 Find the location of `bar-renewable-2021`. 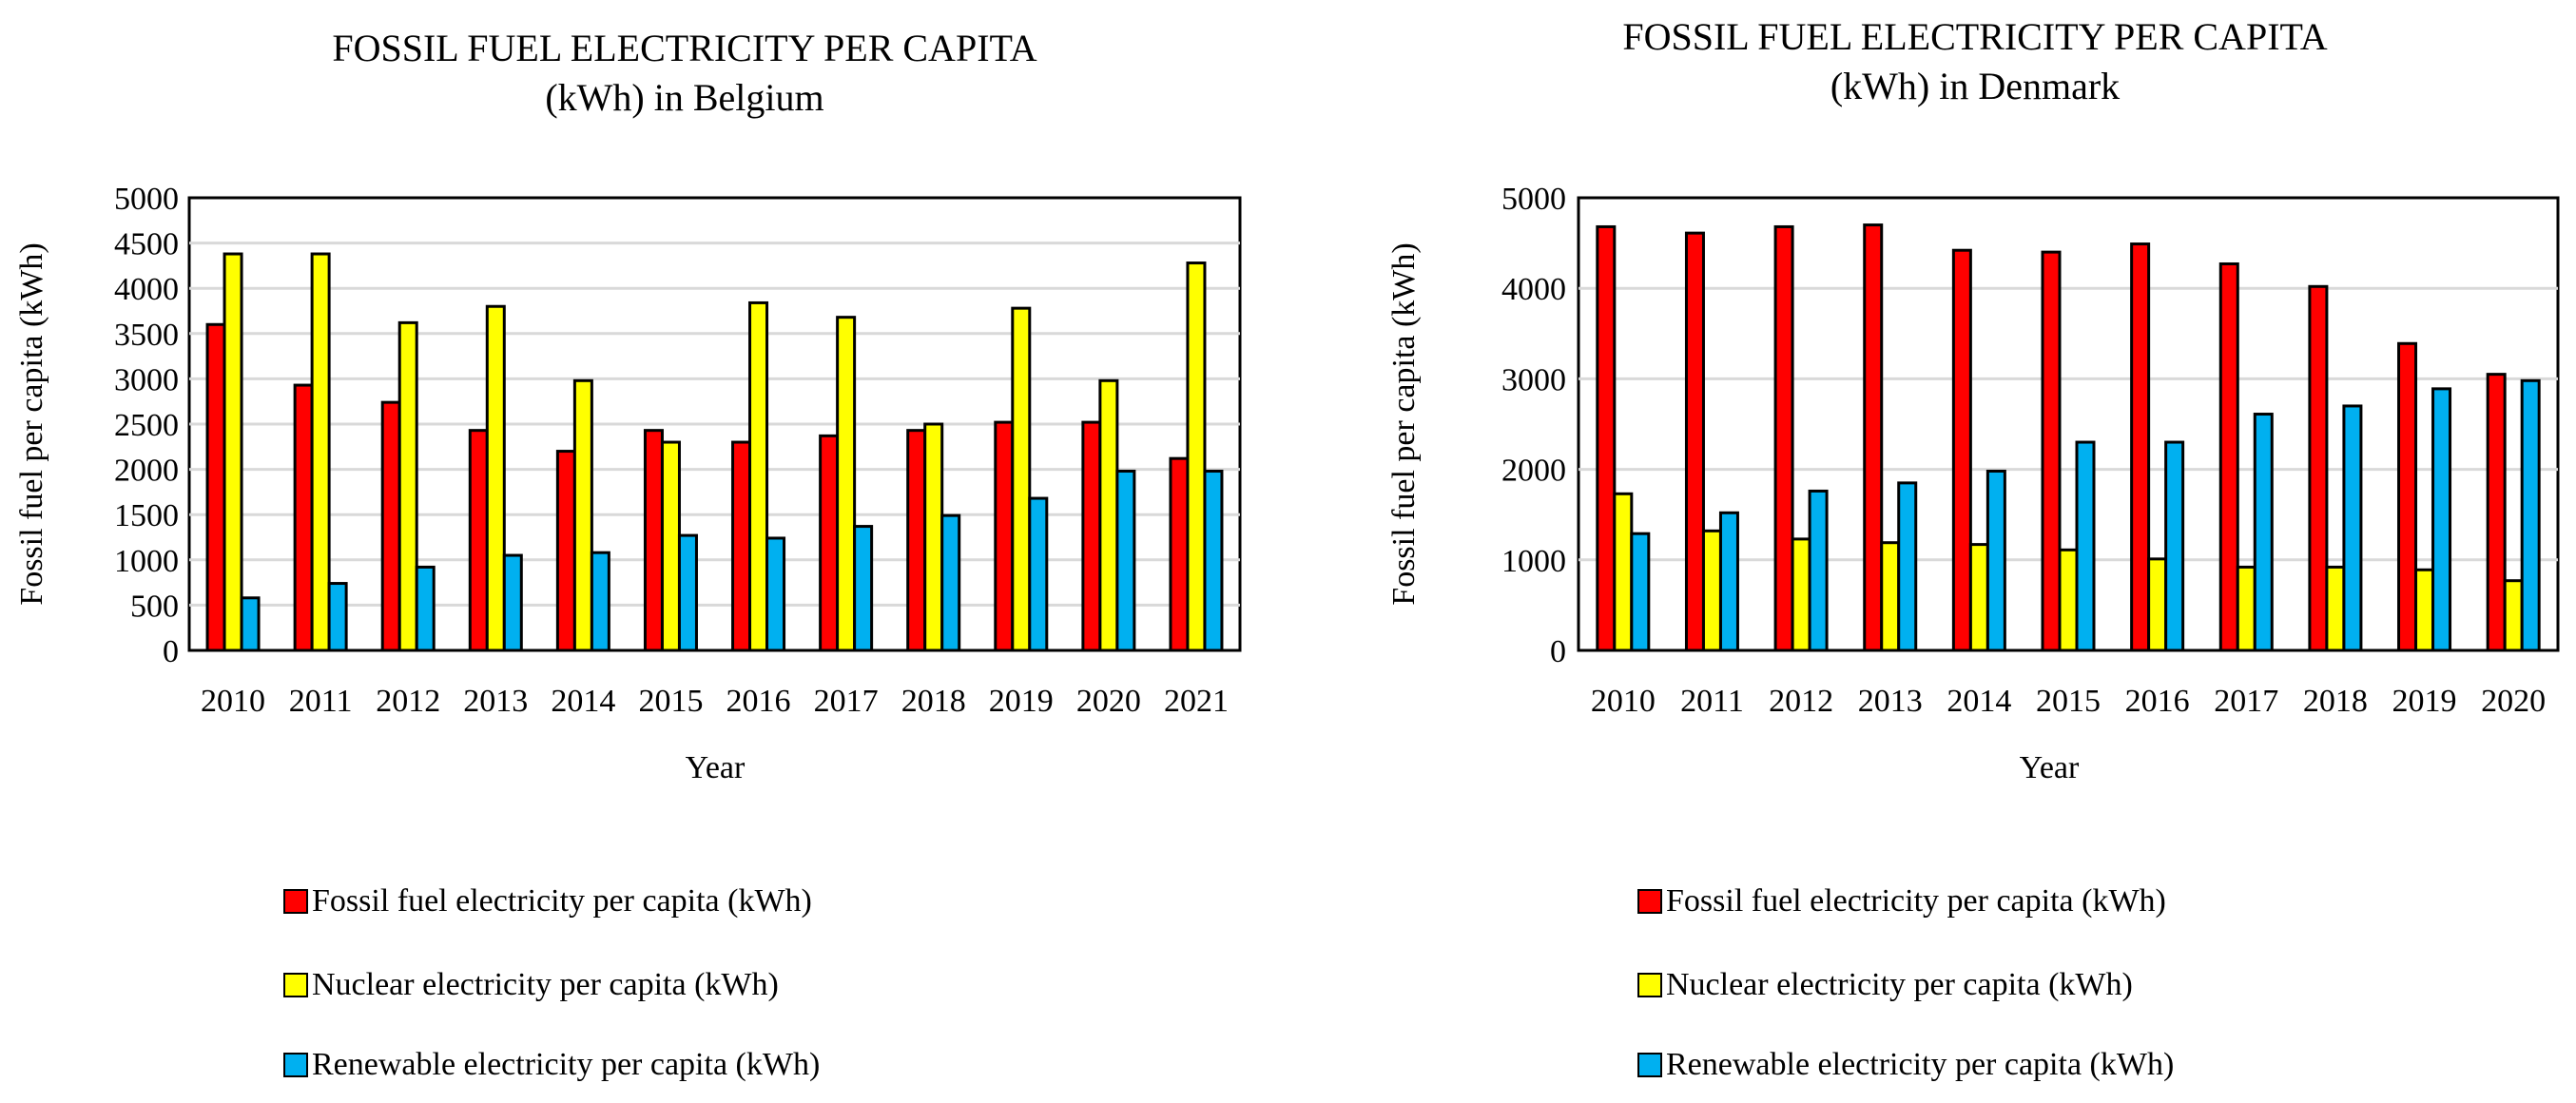

bar-renewable-2021 is located at coordinates (1213, 561).